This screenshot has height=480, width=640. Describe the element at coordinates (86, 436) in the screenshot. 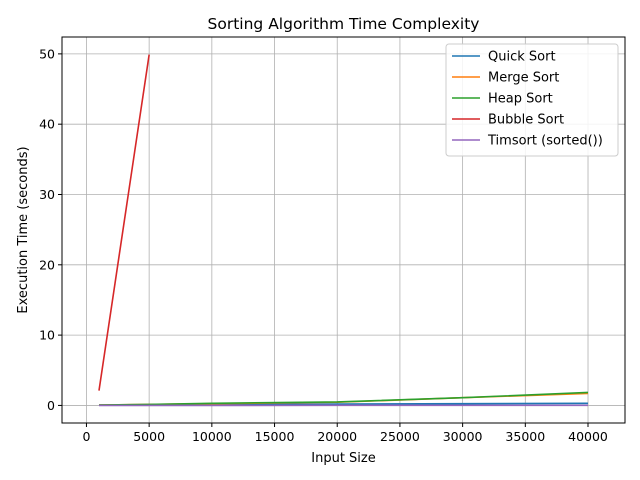

I see `x-tick-label: 0` at that location.